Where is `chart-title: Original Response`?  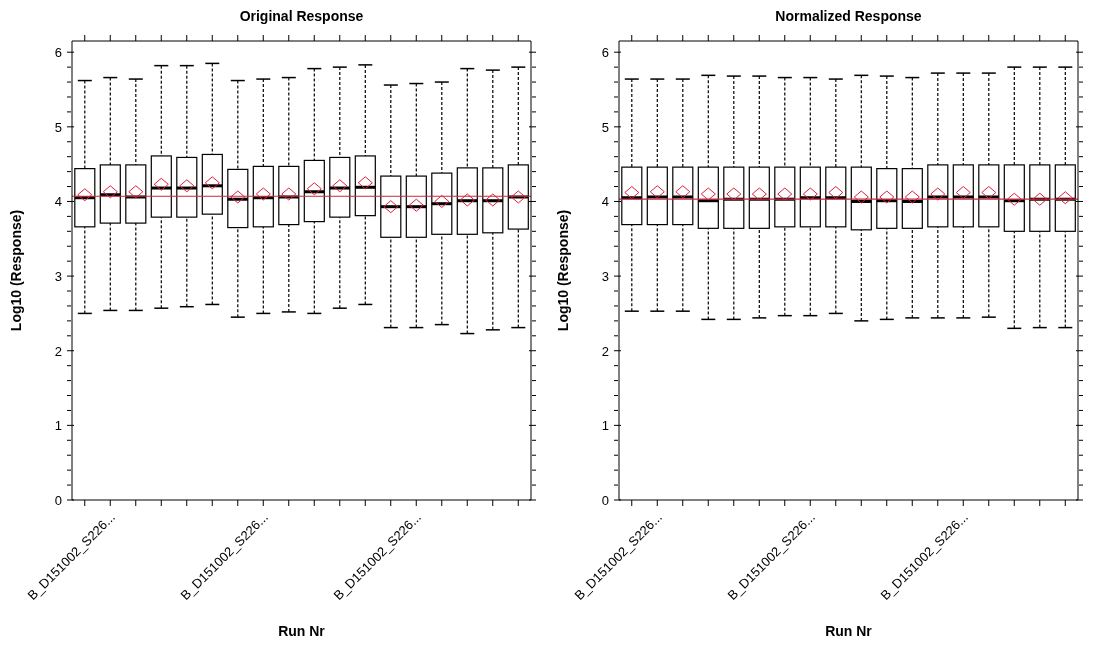 chart-title: Original Response is located at coordinates (301, 17).